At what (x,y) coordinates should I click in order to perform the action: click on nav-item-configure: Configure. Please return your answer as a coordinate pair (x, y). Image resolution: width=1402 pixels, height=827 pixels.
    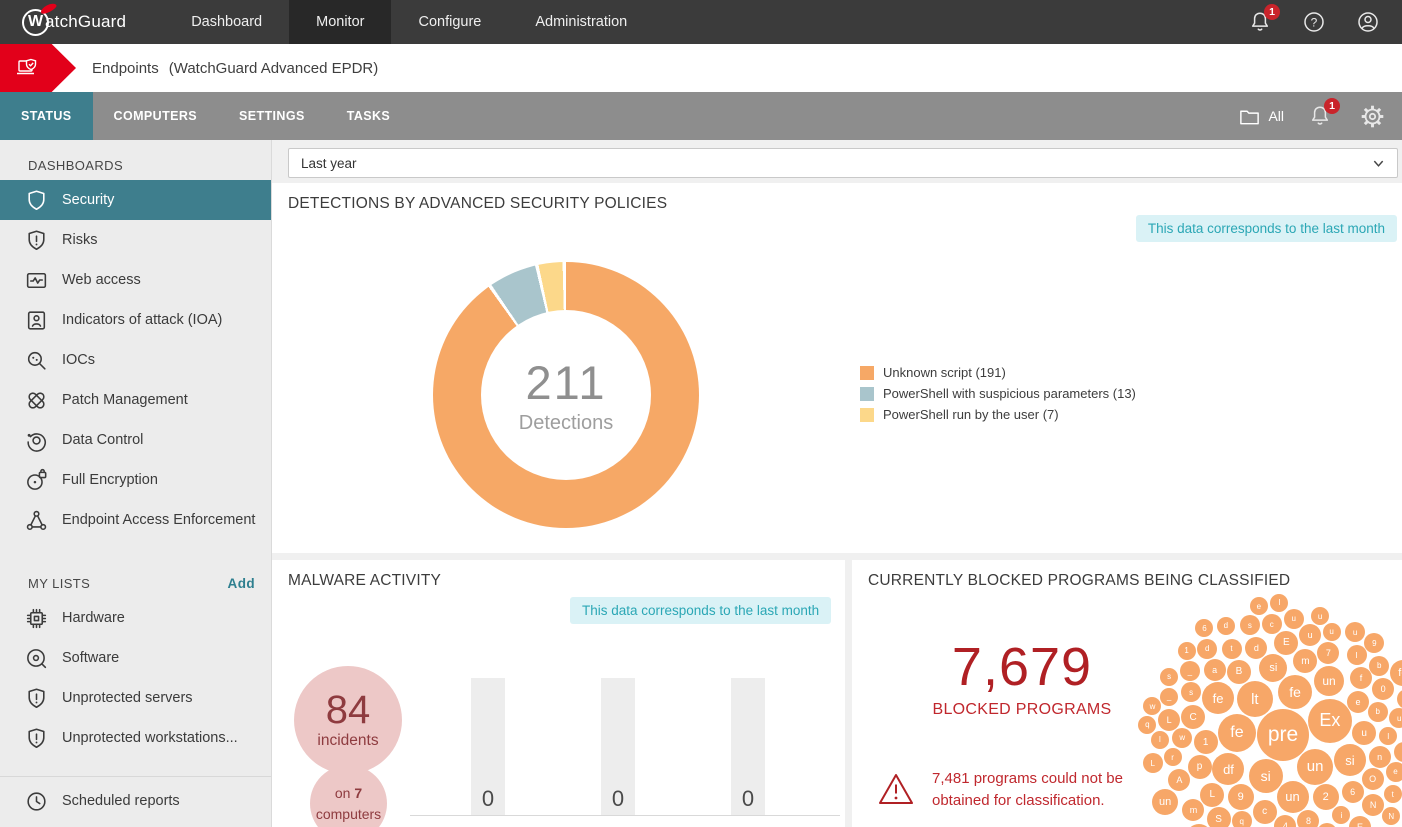
    Looking at the image, I should click on (450, 22).